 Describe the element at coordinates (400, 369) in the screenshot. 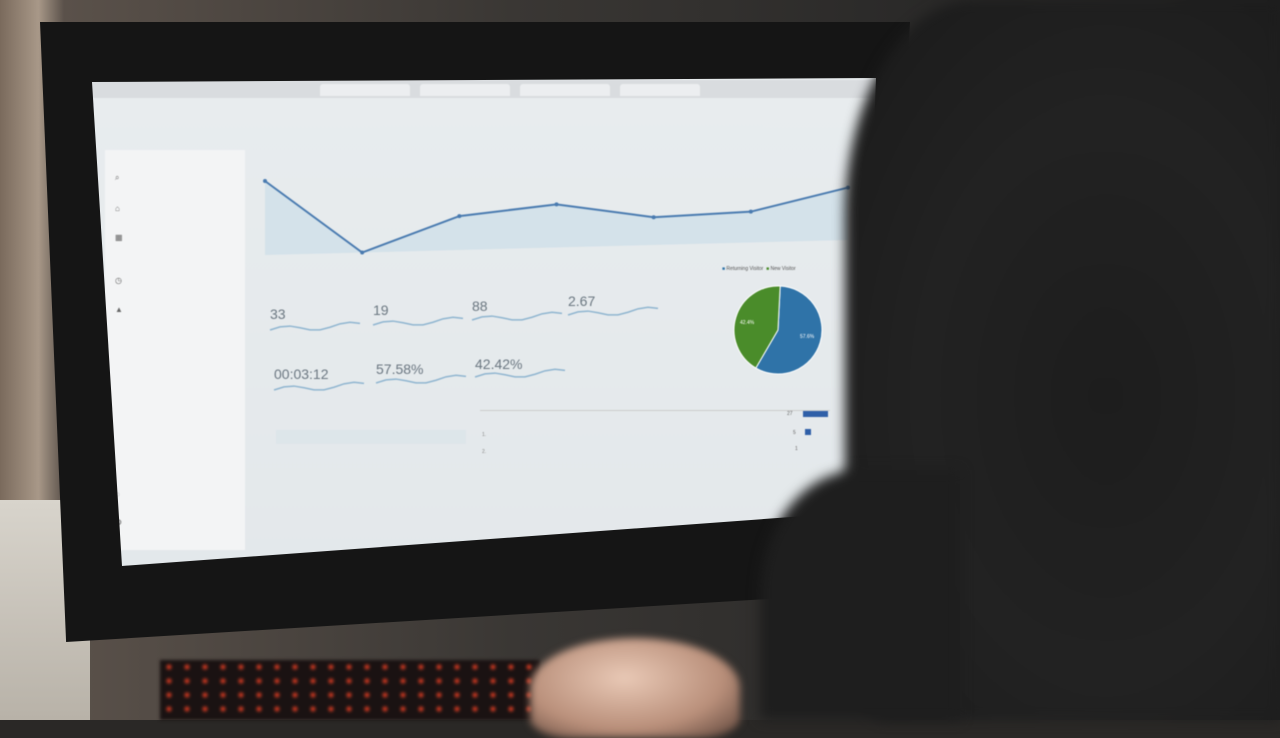

I see `metric-value: 57.58%` at that location.